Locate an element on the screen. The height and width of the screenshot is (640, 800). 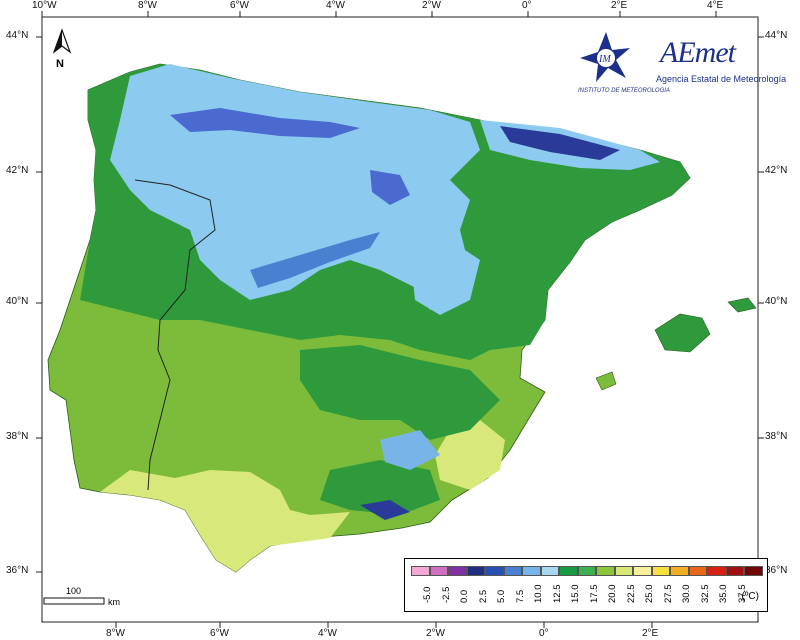
legend-label: 7.5 is located at coordinates (522, 593).